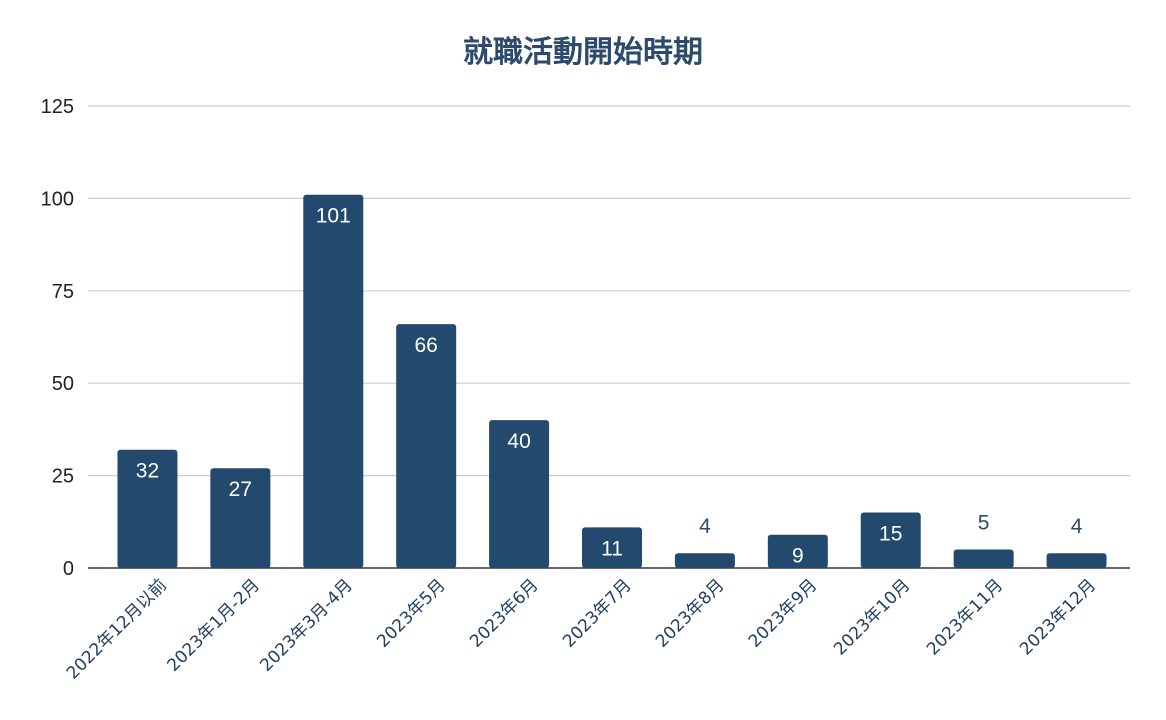 This screenshot has height=720, width=1166. Describe the element at coordinates (504, 613) in the screenshot. I see `x-tick-label: 2023年6月` at that location.